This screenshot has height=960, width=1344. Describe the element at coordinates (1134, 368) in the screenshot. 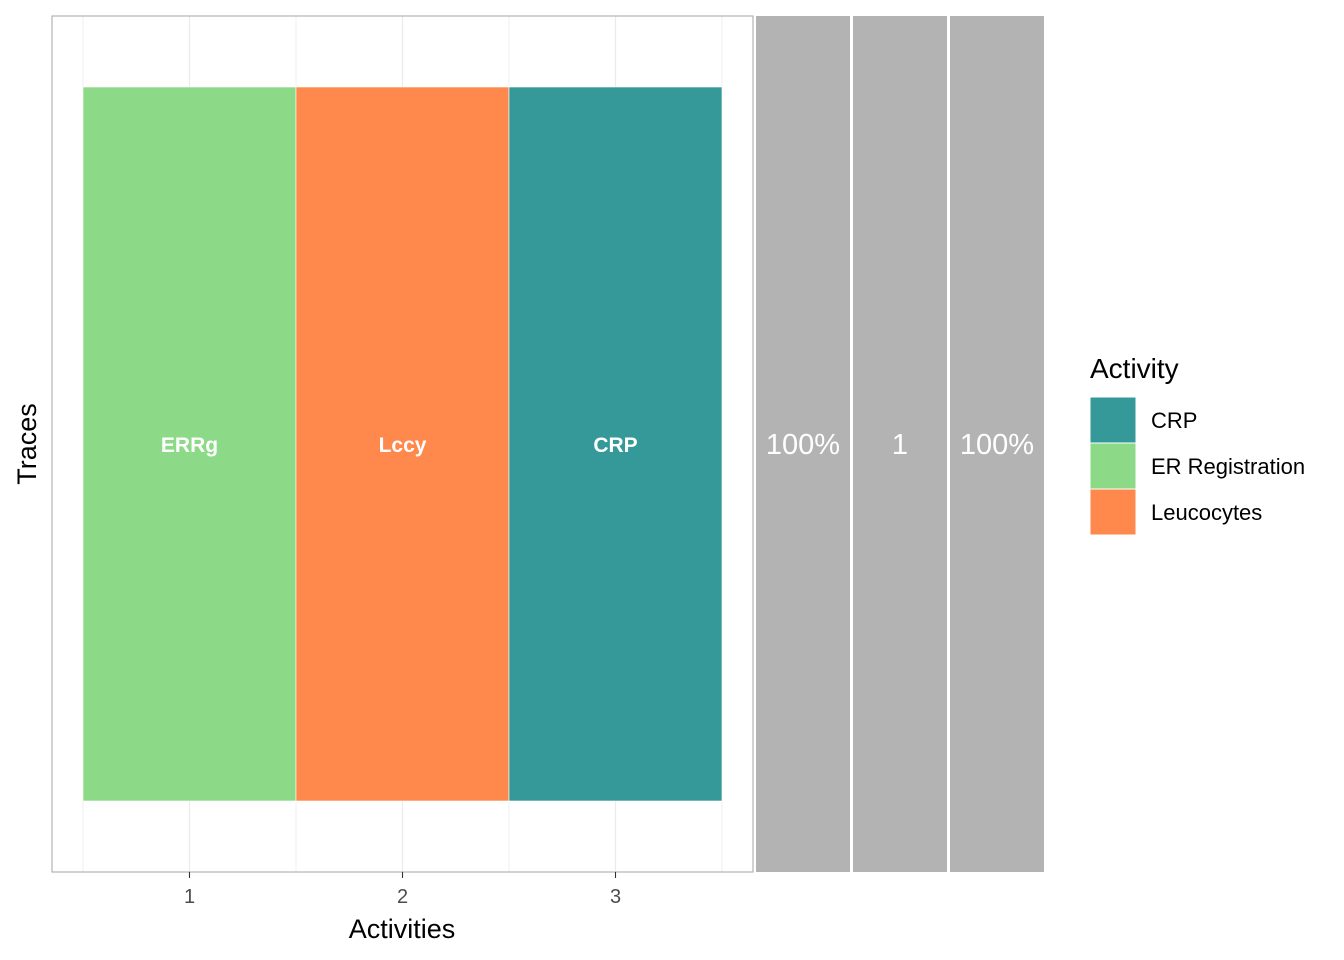

I see `legend-title: Activity` at that location.